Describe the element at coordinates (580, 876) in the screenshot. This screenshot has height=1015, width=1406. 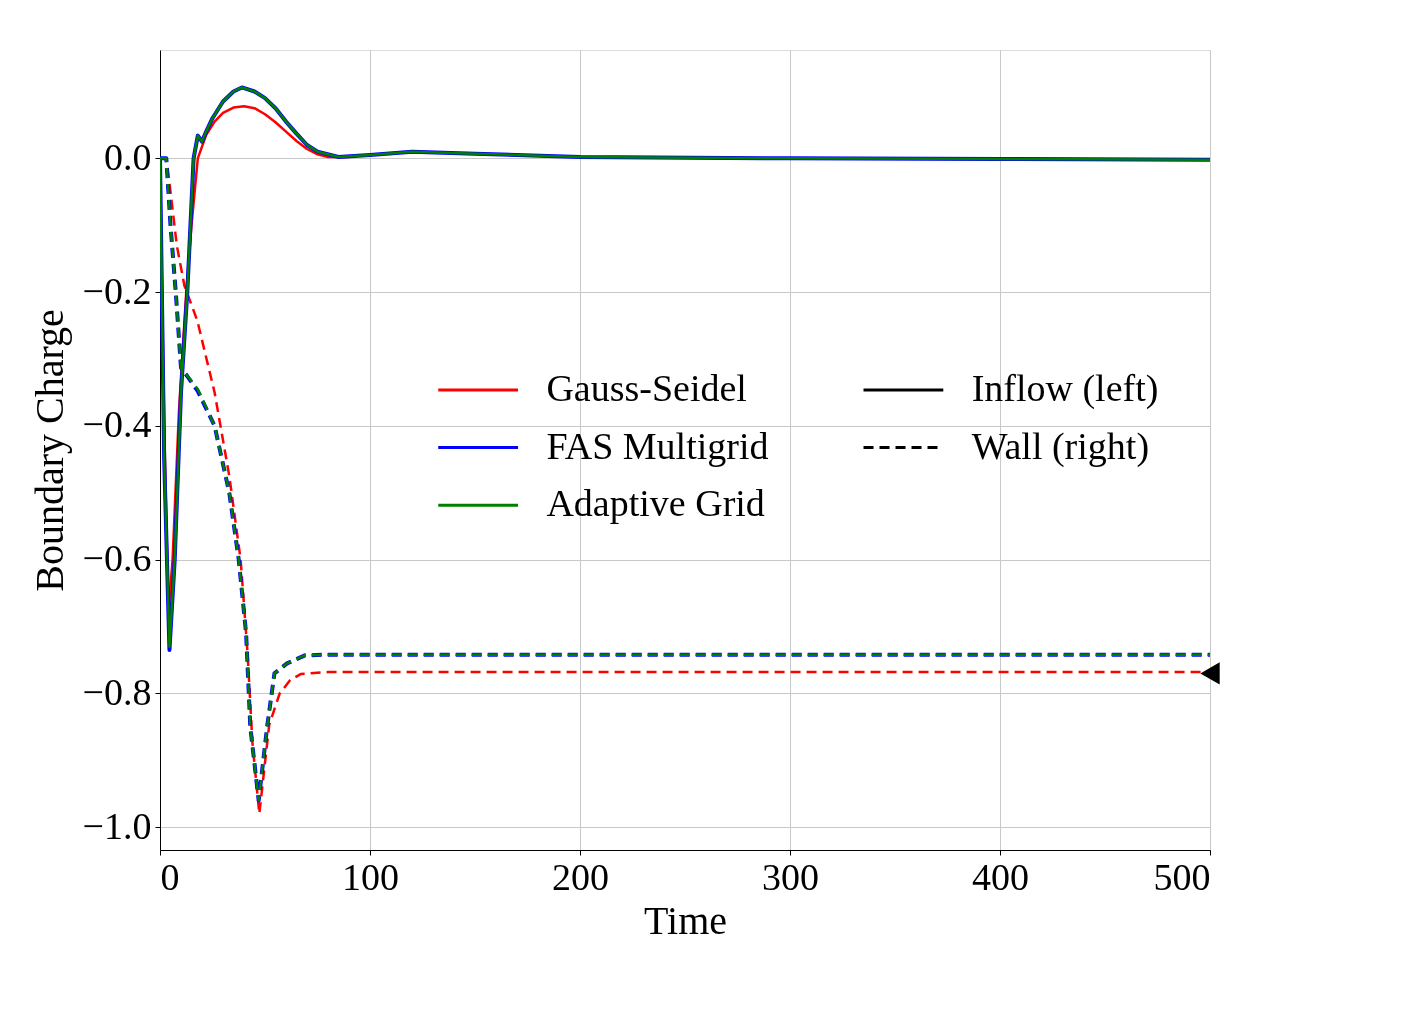
I see `x-tick-label: 200` at that location.